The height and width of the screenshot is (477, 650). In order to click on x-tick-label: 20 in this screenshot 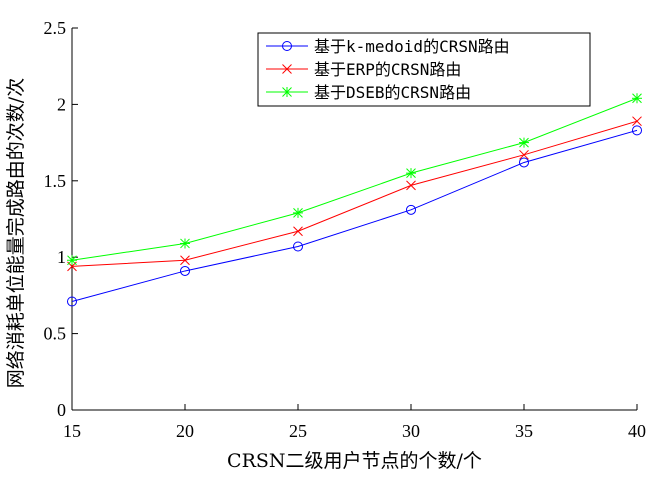, I will do `click(185, 431)`.